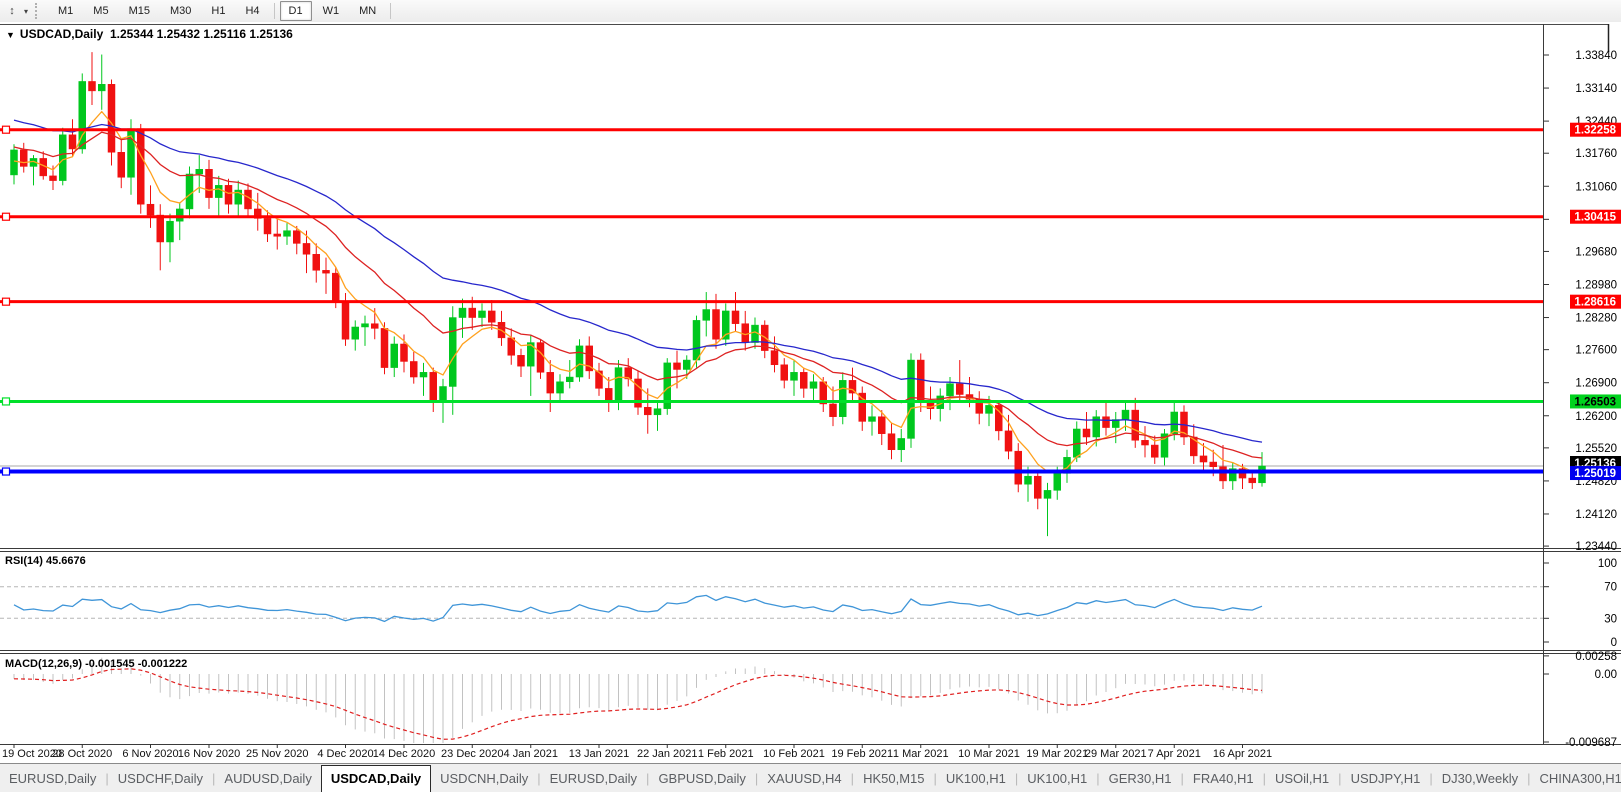 The width and height of the screenshot is (1621, 792). What do you see at coordinates (1591, 743) in the screenshot?
I see `macd-tick-label: -0.009687` at bounding box center [1591, 743].